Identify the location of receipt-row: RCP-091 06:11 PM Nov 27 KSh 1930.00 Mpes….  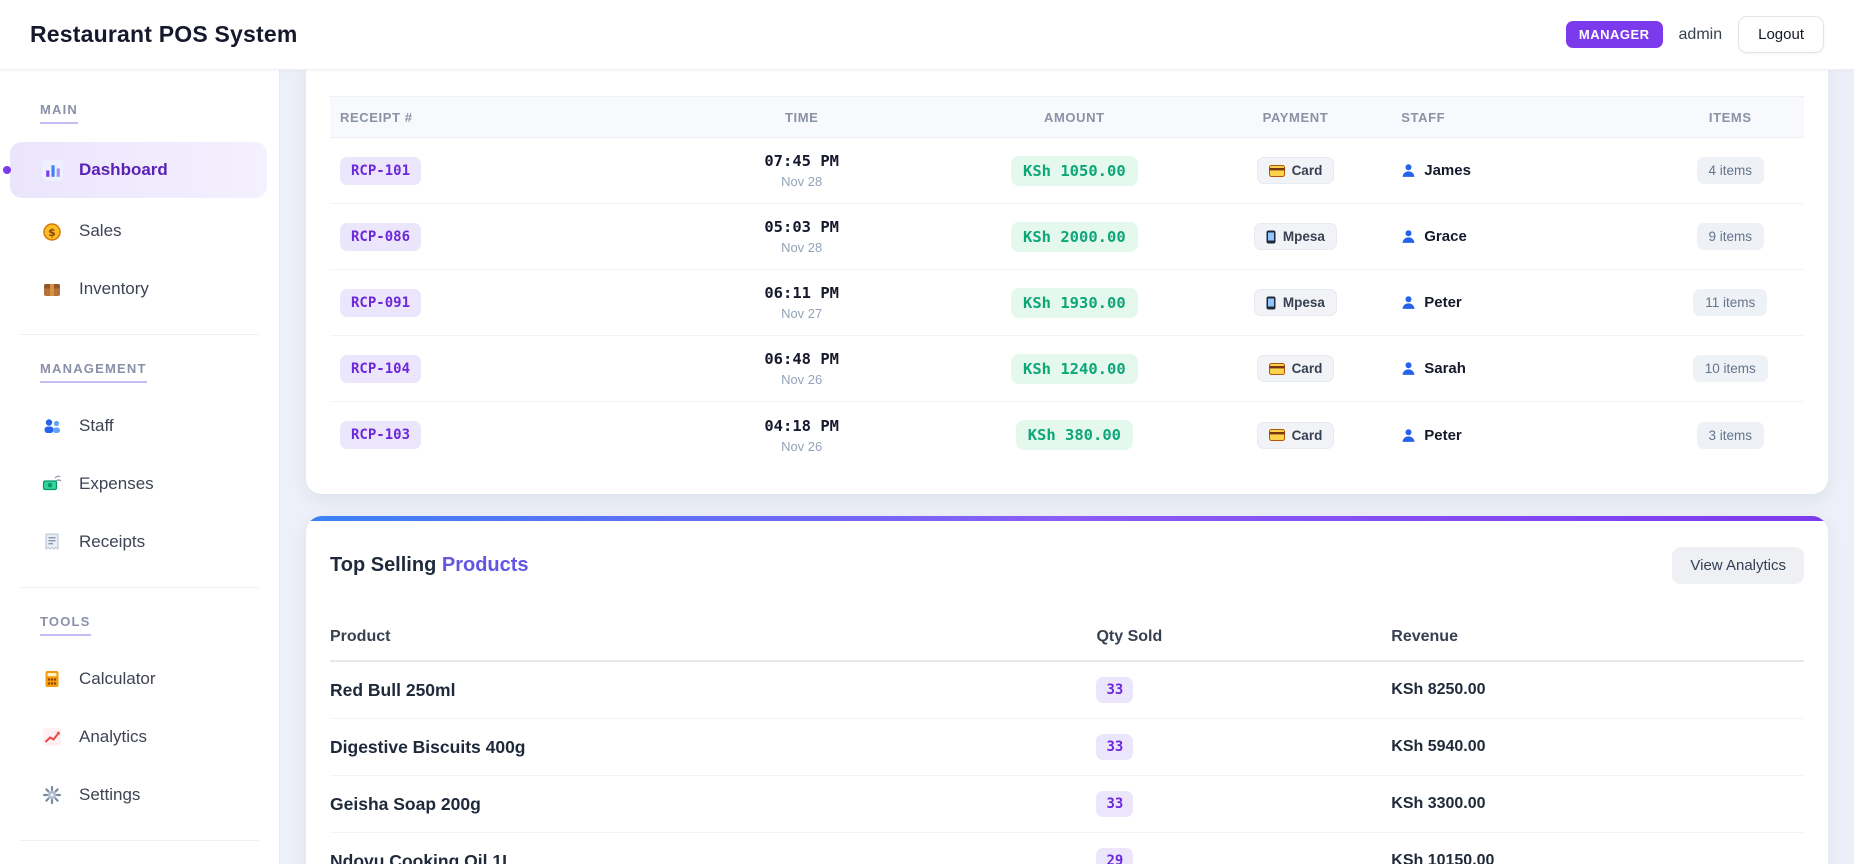
(1067, 303).